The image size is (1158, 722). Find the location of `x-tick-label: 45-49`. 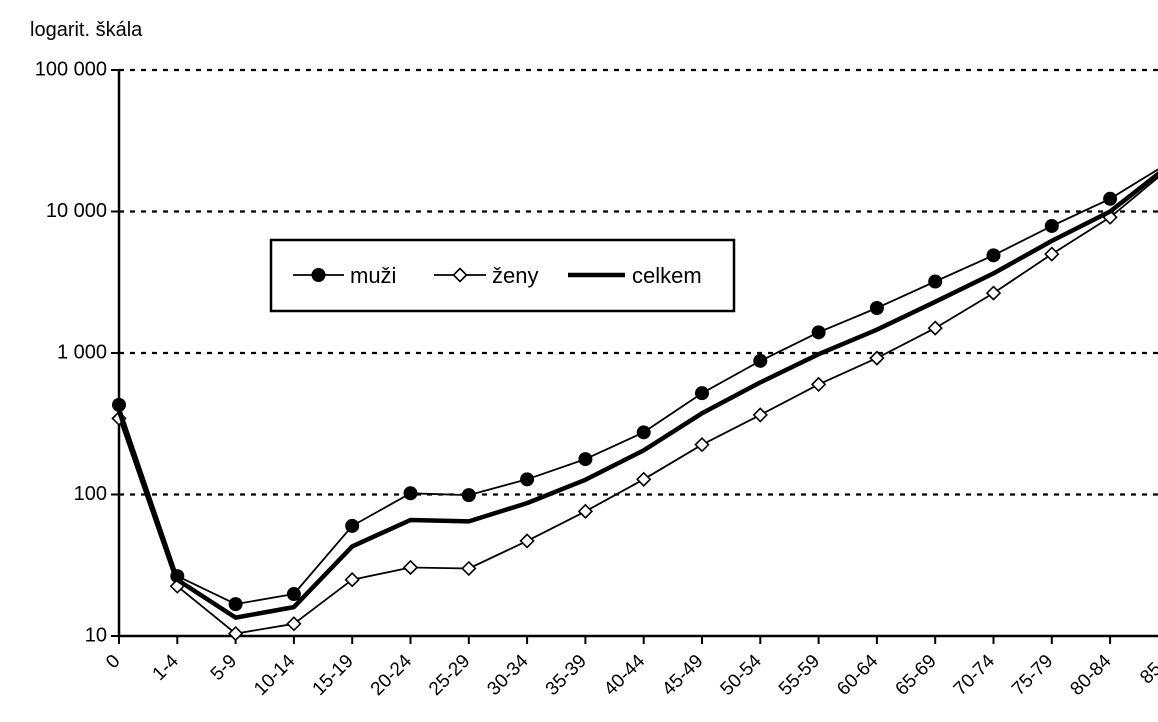

x-tick-label: 45-49 is located at coordinates (682, 675).